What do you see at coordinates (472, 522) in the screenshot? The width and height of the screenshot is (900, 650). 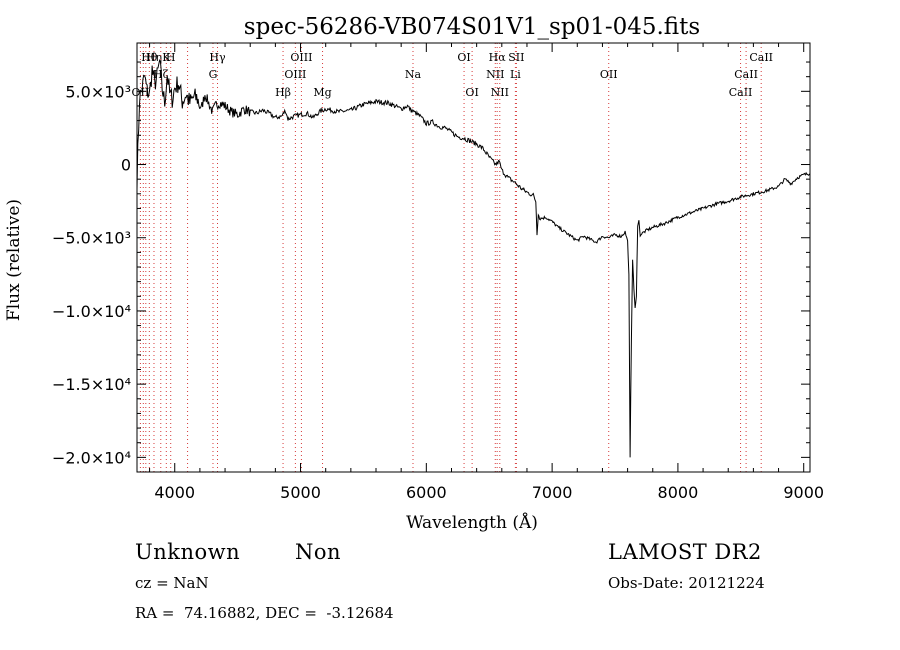 I see `x-axis-label: Wavelength (Å)` at bounding box center [472, 522].